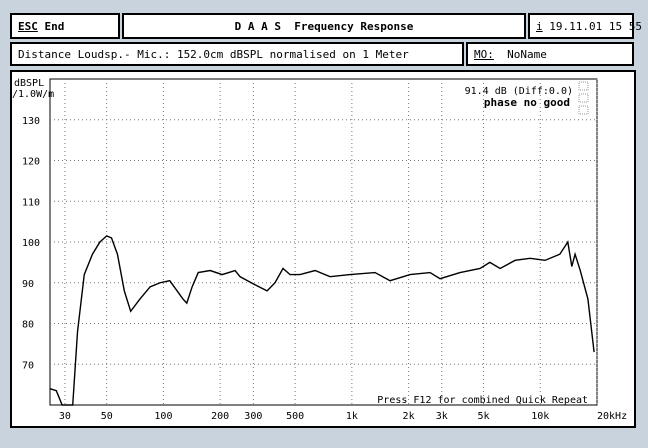  What do you see at coordinates (595, 26) in the screenshot?
I see `datetime: 19.11.01 15 55` at bounding box center [595, 26].